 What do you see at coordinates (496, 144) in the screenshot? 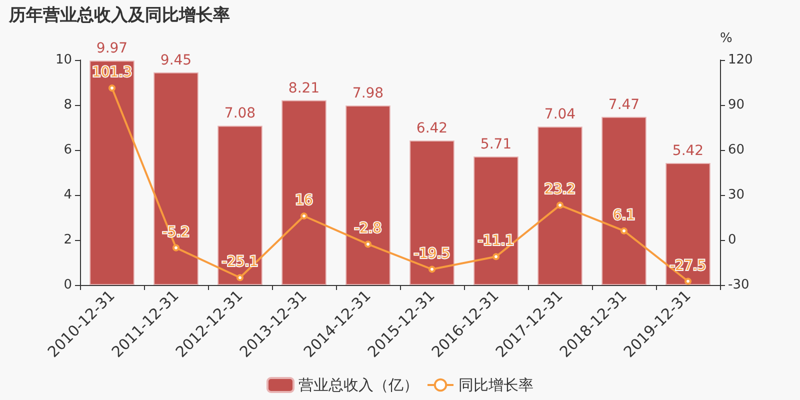
I see `data-label: 5.71` at bounding box center [496, 144].